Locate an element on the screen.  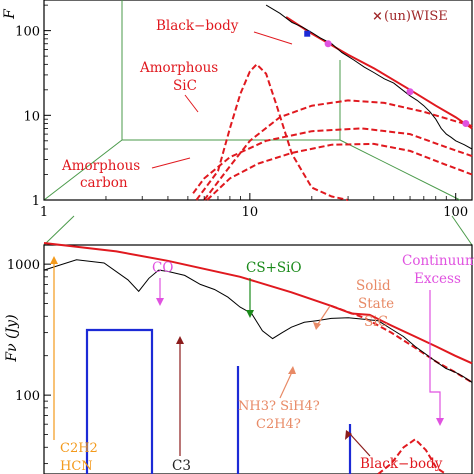
top-points-group is located at coordinates (387, 79).